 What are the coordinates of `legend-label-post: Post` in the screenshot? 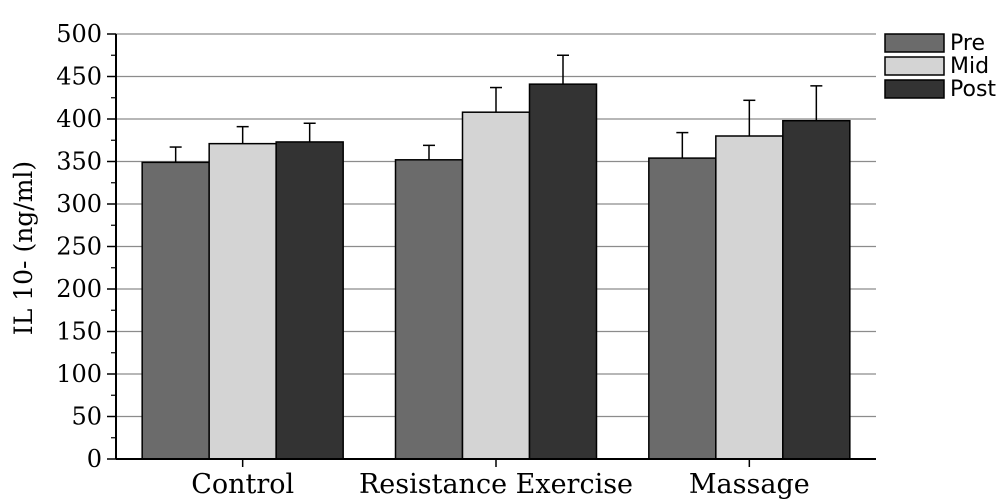 It's located at (973, 89).